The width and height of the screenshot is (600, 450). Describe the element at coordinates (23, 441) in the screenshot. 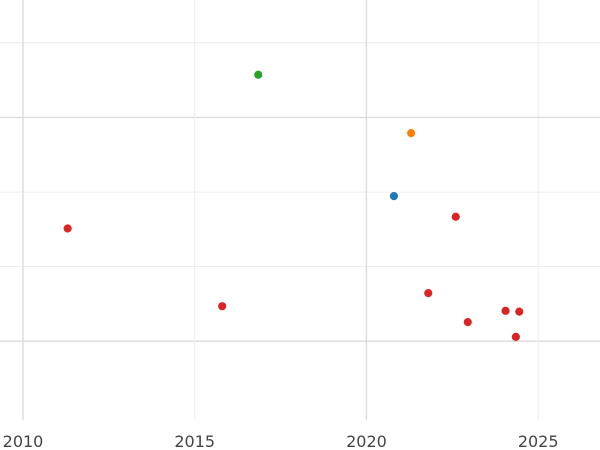

I see `x-tick-label-2010: 2010` at that location.